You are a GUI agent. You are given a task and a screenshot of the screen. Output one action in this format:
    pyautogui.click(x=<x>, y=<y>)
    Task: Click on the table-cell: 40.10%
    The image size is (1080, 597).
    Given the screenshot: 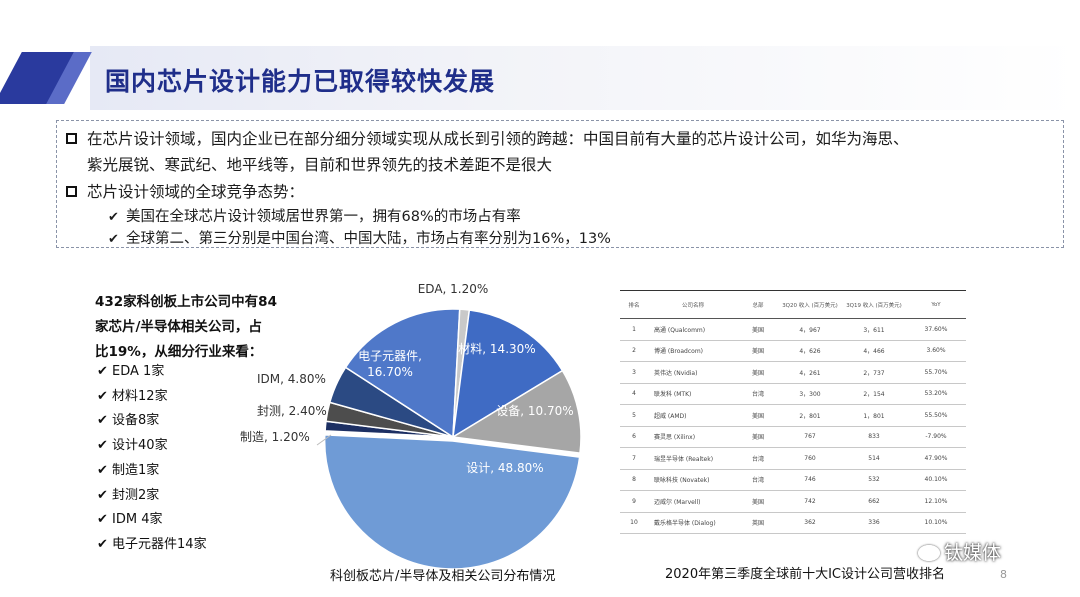 What is the action you would take?
    pyautogui.click(x=936, y=480)
    